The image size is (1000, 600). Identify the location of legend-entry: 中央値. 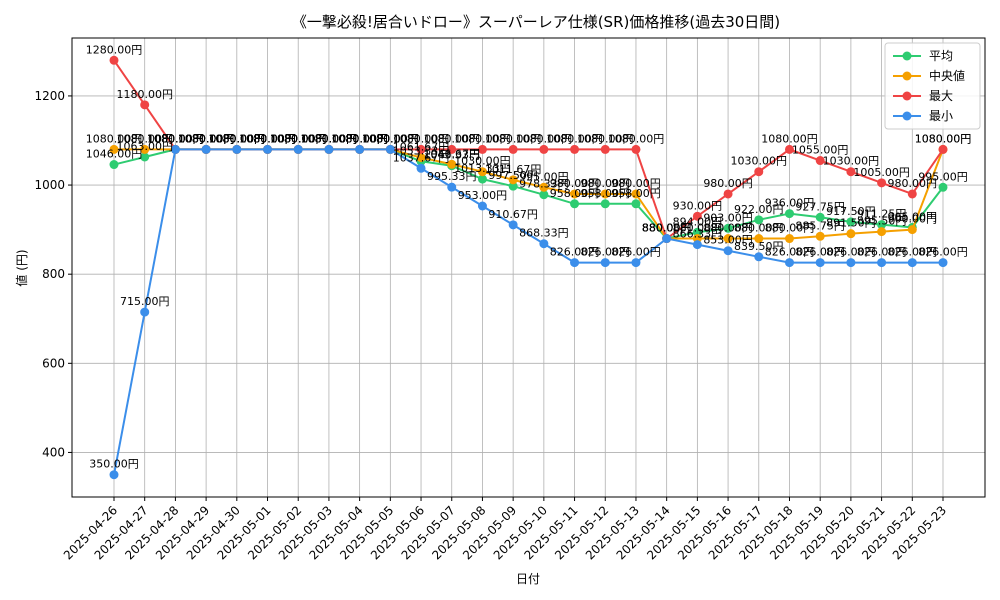
(947, 75).